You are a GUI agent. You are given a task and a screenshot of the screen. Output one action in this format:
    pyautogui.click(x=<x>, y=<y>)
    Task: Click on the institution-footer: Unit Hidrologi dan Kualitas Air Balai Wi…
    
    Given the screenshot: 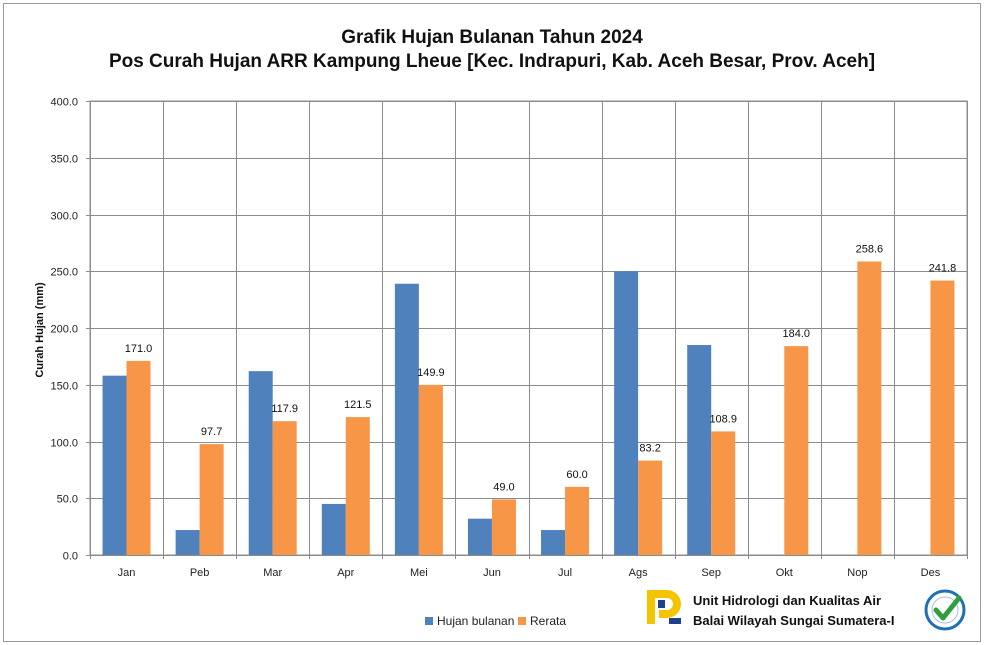 What is the action you would take?
    pyautogui.click(x=810, y=612)
    